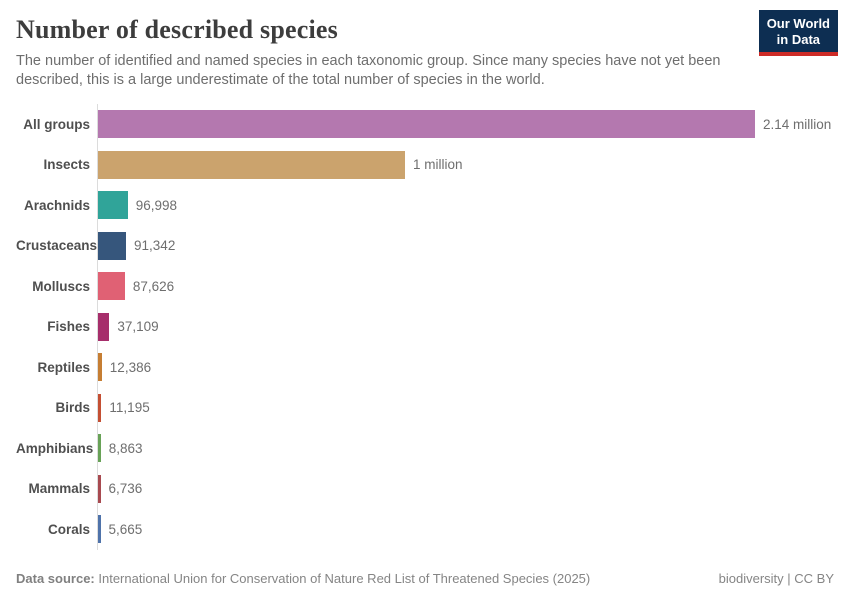  What do you see at coordinates (776, 578) in the screenshot?
I see `credit-license-link: biodiversity | CC BY` at bounding box center [776, 578].